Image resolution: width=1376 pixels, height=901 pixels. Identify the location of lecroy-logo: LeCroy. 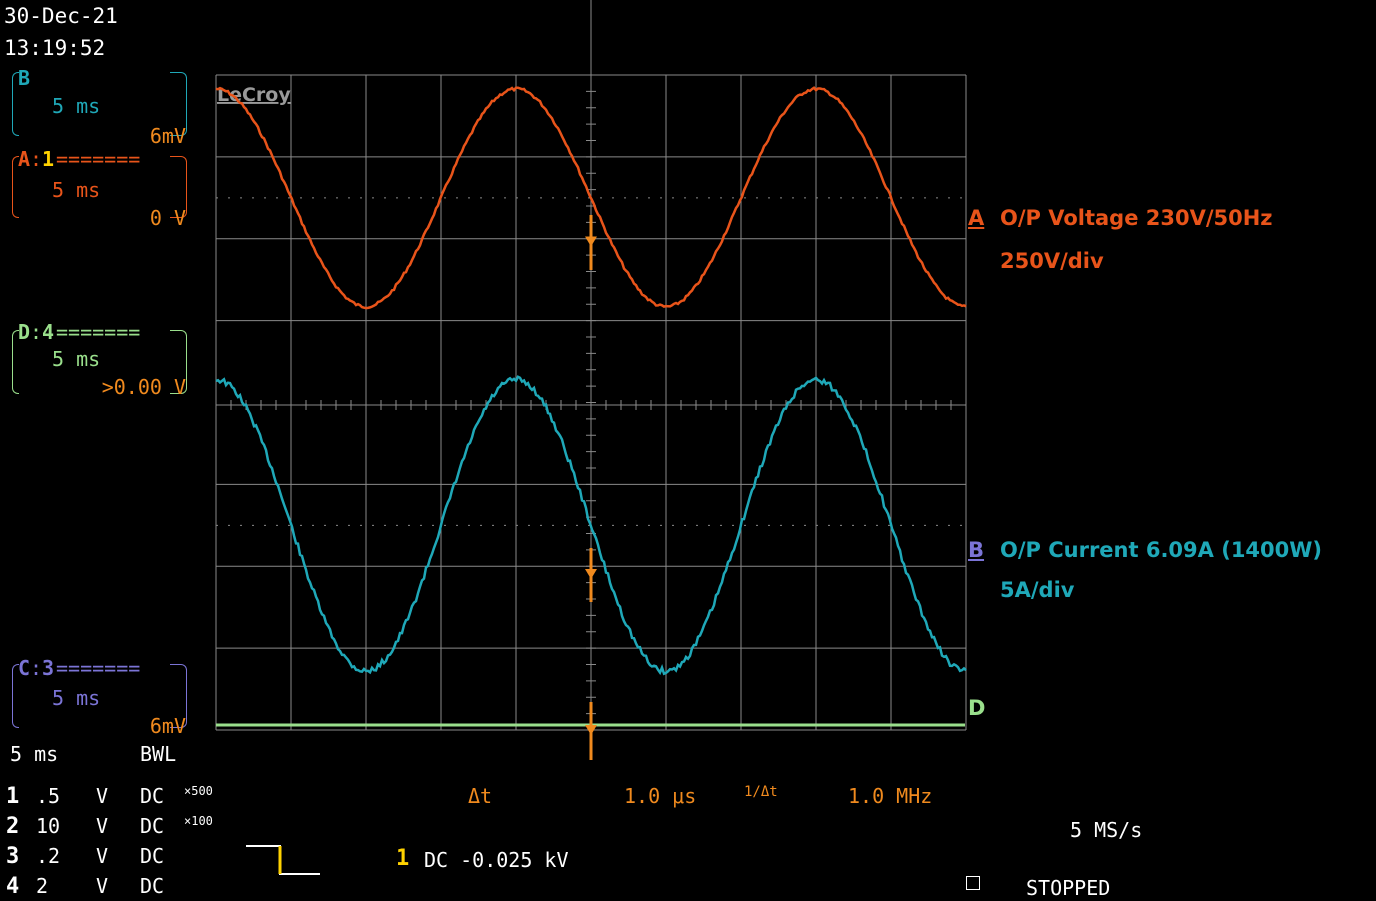
(254, 95).